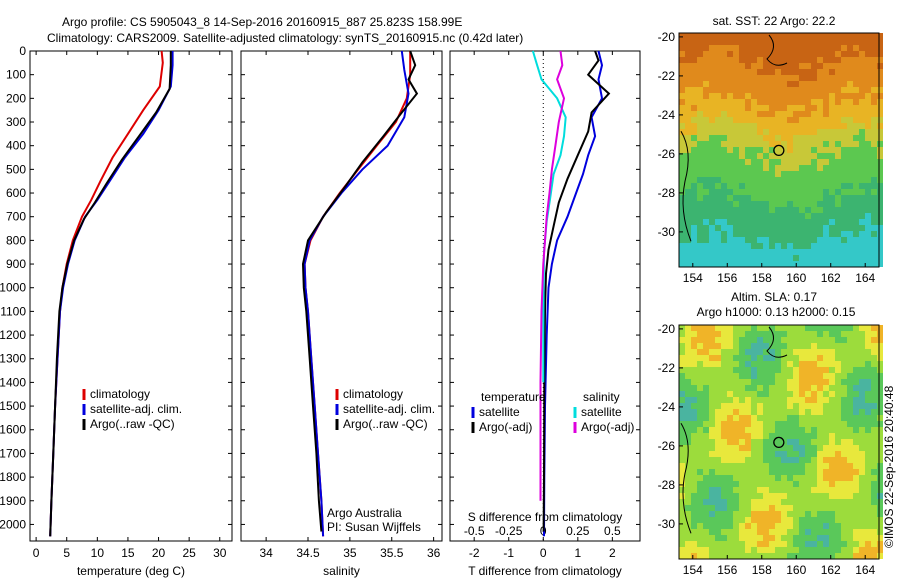 This screenshot has width=900, height=580. Describe the element at coordinates (543, 553) in the screenshot. I see `x-tick-label: 0` at that location.